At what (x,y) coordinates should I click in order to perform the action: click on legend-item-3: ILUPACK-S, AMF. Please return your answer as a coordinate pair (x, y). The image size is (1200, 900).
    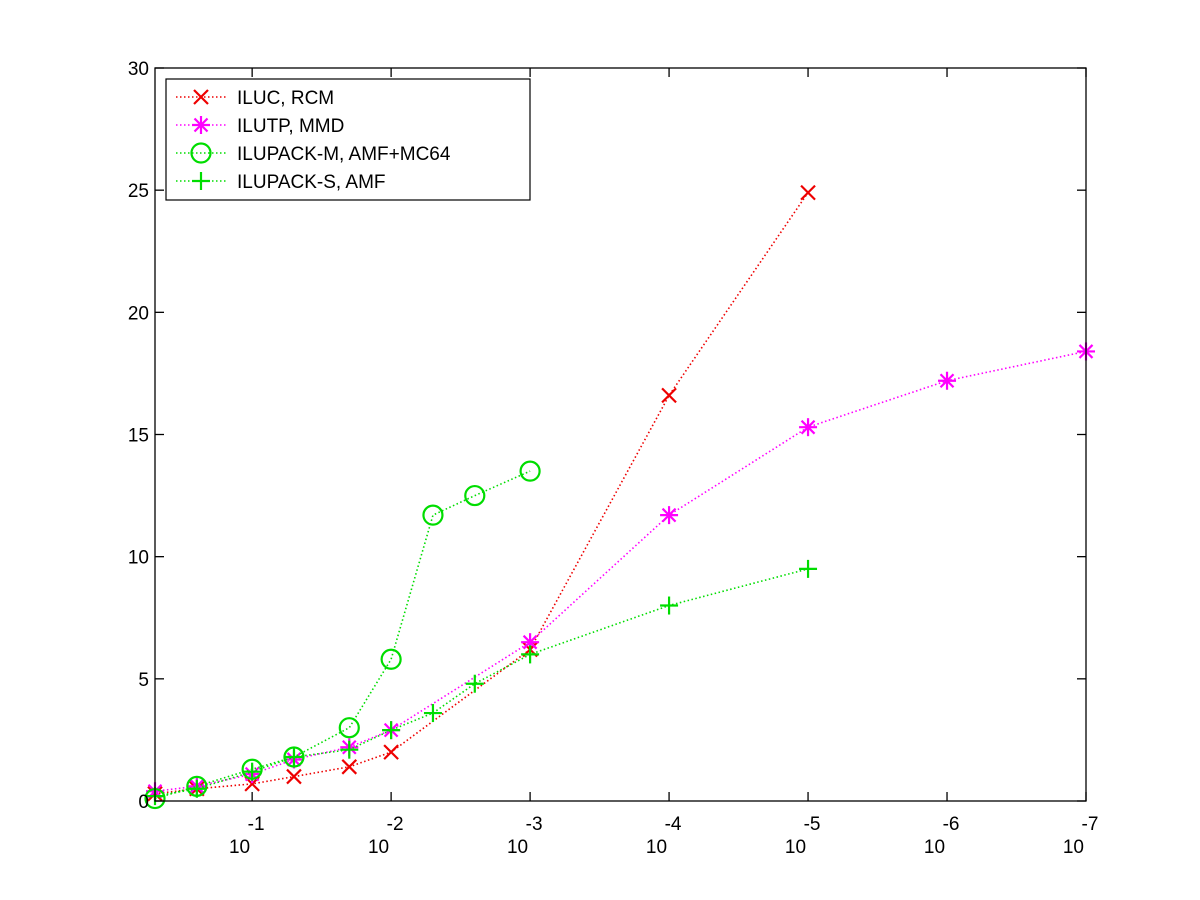
    Looking at the image, I should click on (281, 182).